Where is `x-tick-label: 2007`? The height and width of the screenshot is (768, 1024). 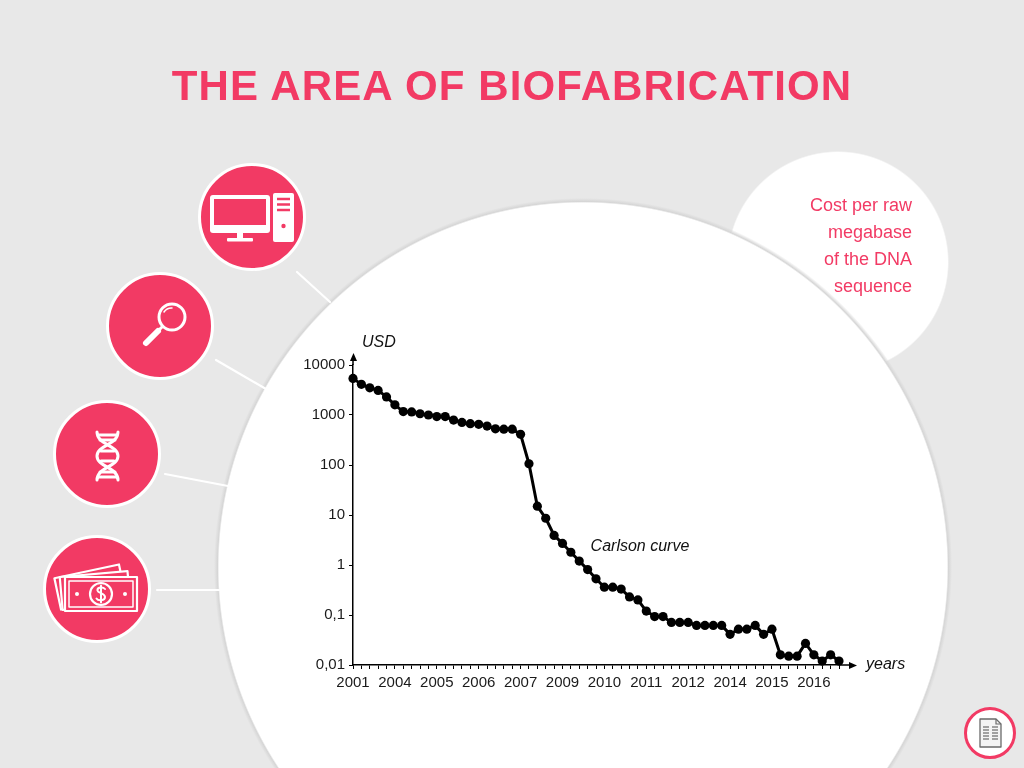 x-tick-label: 2007 is located at coordinates (520, 682).